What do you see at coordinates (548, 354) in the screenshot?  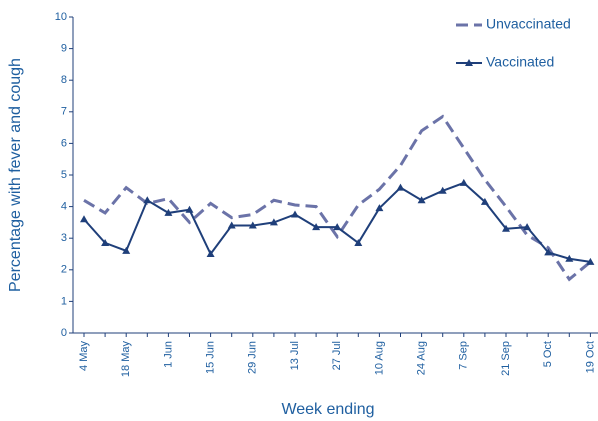 I see `x-tick-label: 5 Oct` at bounding box center [548, 354].